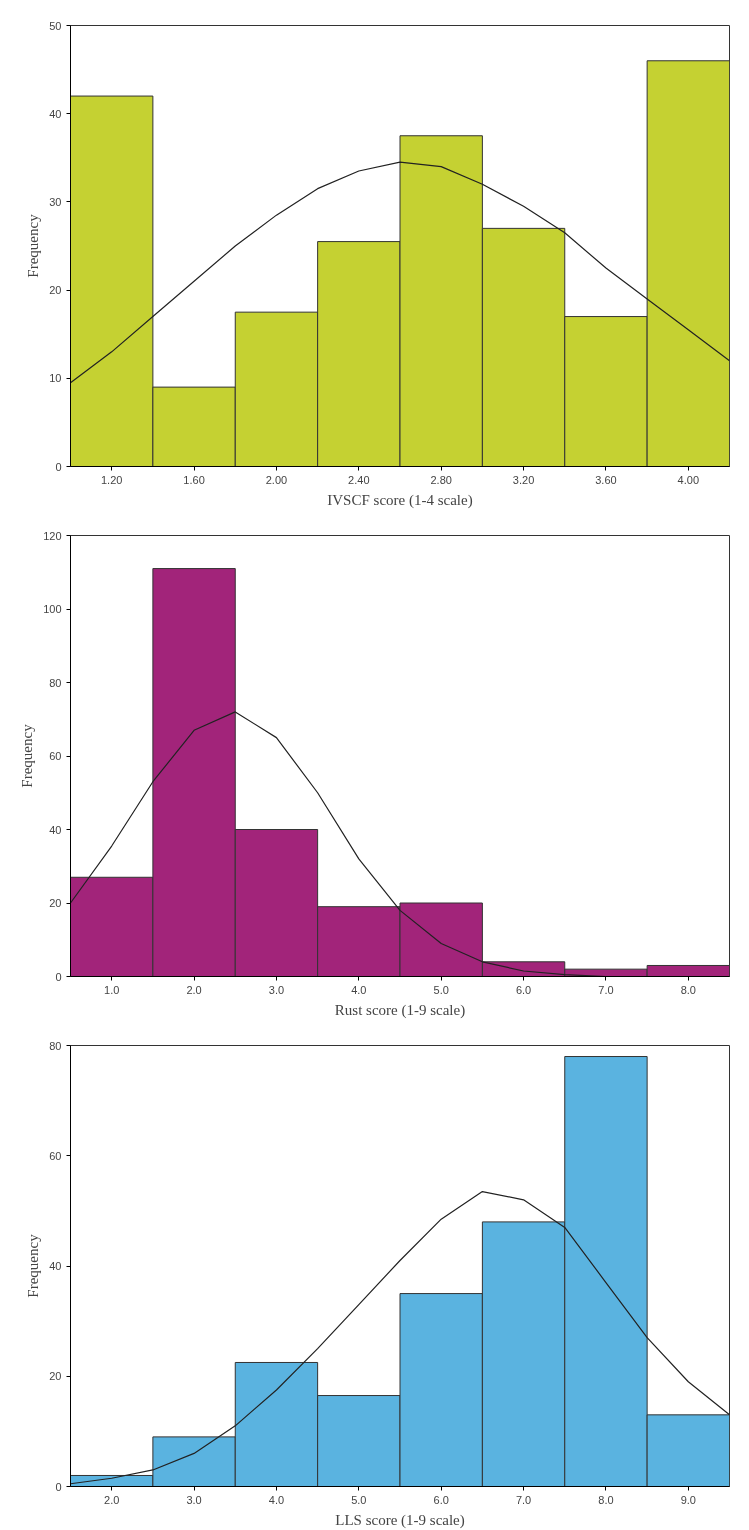  I want to click on y-tick-label: 10, so click(55, 378).